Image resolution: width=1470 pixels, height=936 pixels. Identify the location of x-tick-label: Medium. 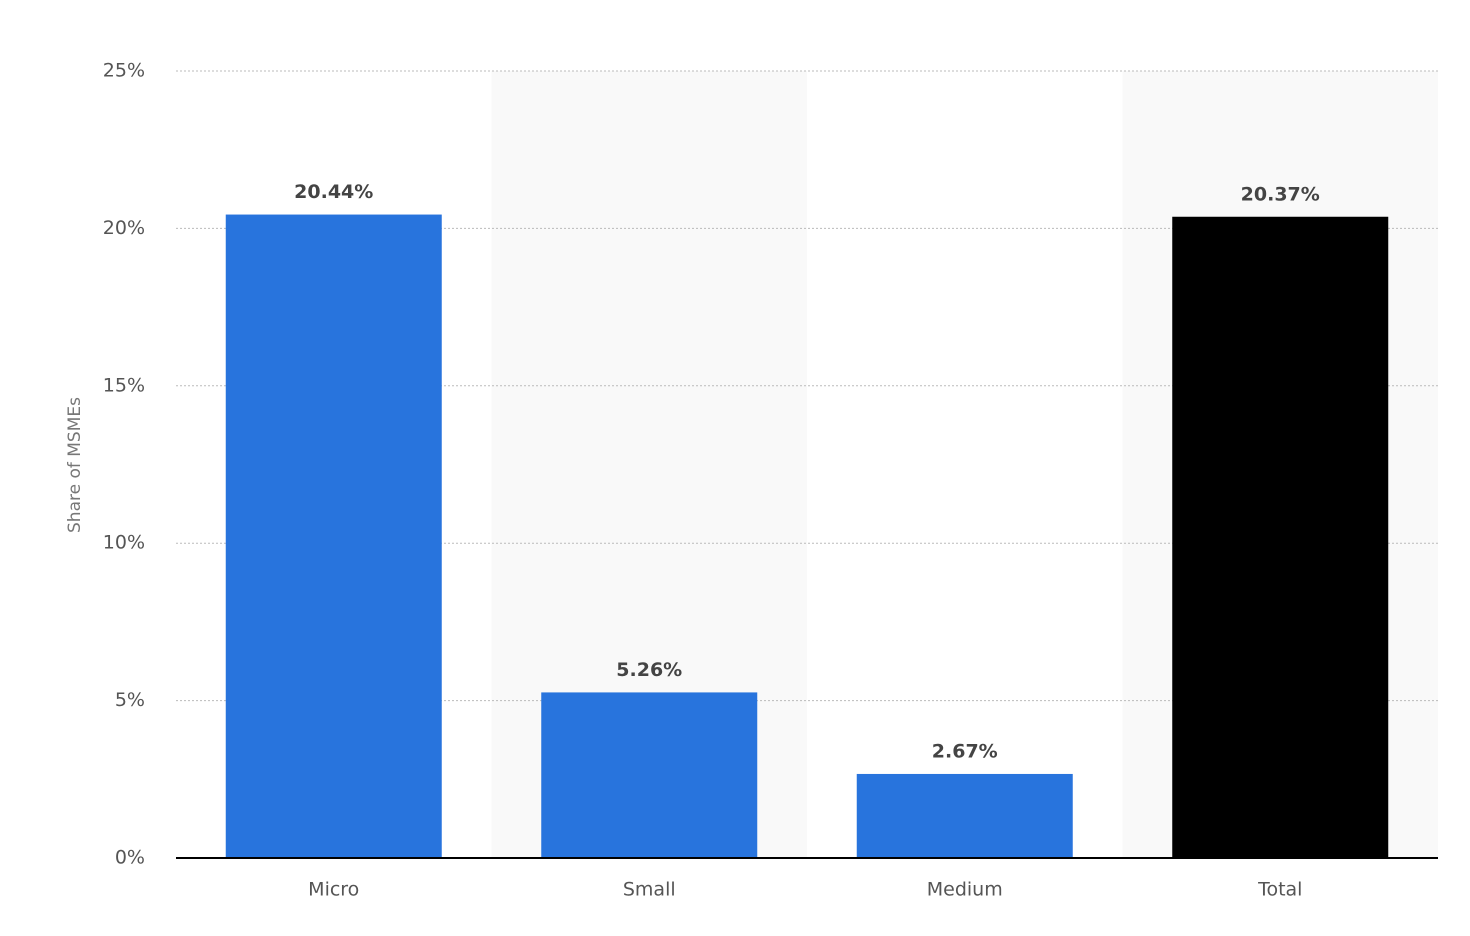
(965, 890).